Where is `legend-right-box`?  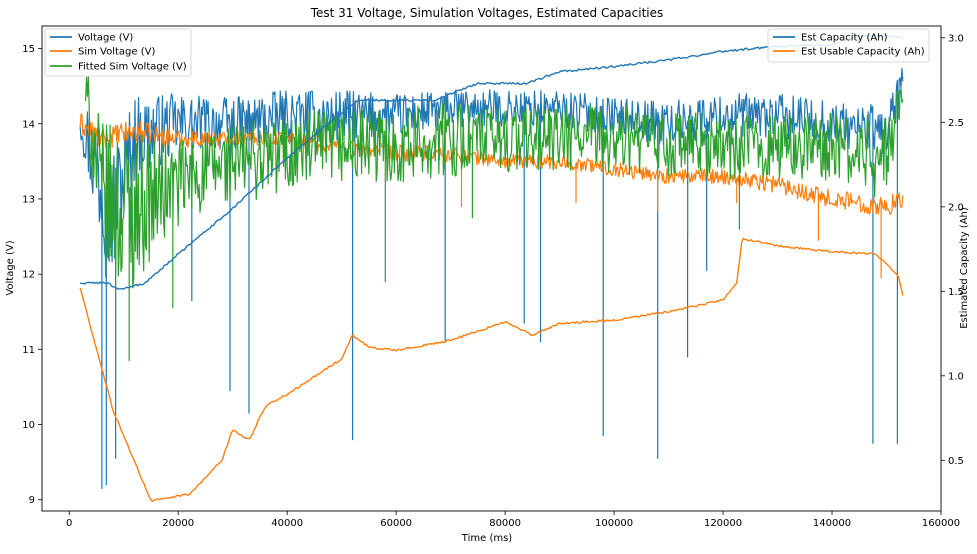
legend-right-box is located at coordinates (848, 45).